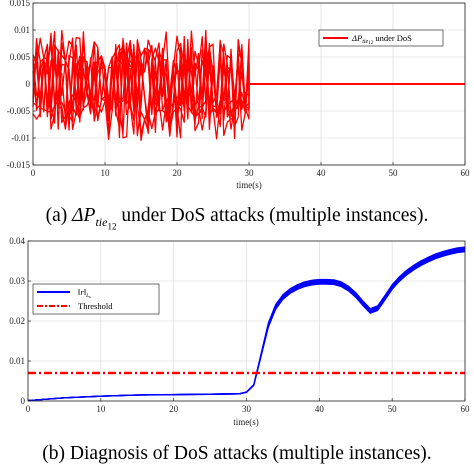 This screenshot has height=470, width=474. What do you see at coordinates (28, 84) in the screenshot?
I see `chart-a-ytick-label: 0` at bounding box center [28, 84].